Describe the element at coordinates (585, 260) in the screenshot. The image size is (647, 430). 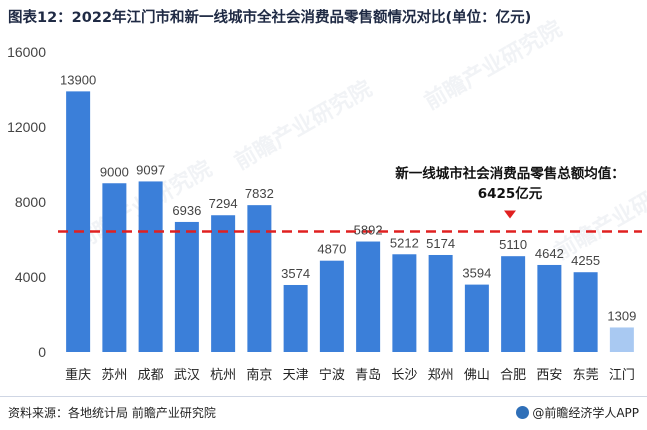
I see `value-label: 4255` at that location.